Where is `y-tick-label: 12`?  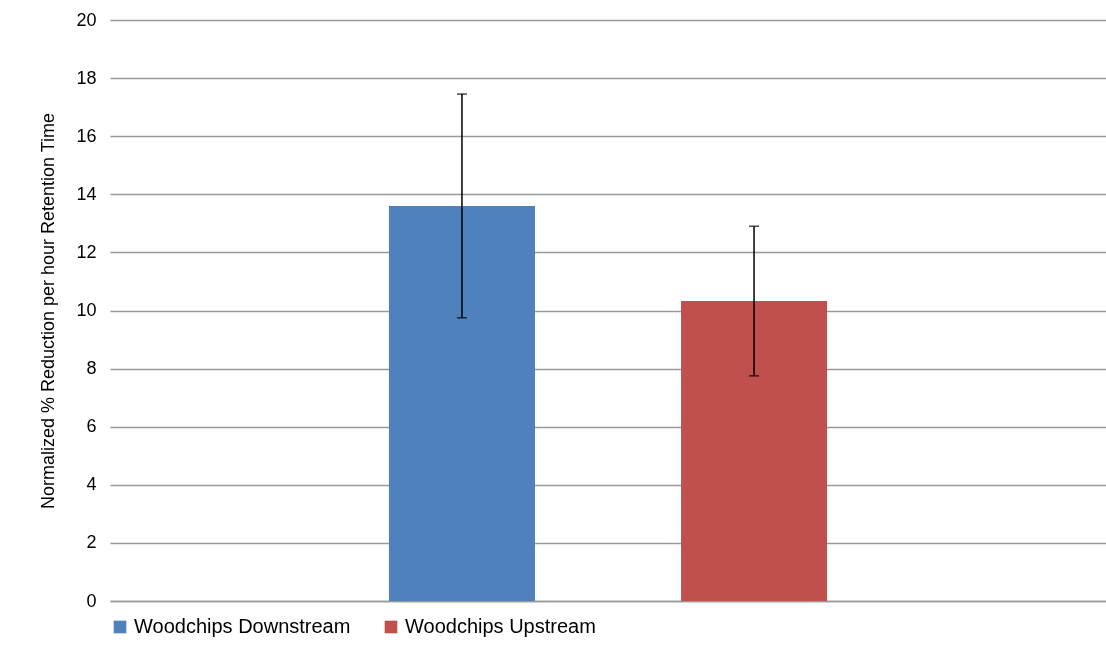 y-tick-label: 12 is located at coordinates (86, 251).